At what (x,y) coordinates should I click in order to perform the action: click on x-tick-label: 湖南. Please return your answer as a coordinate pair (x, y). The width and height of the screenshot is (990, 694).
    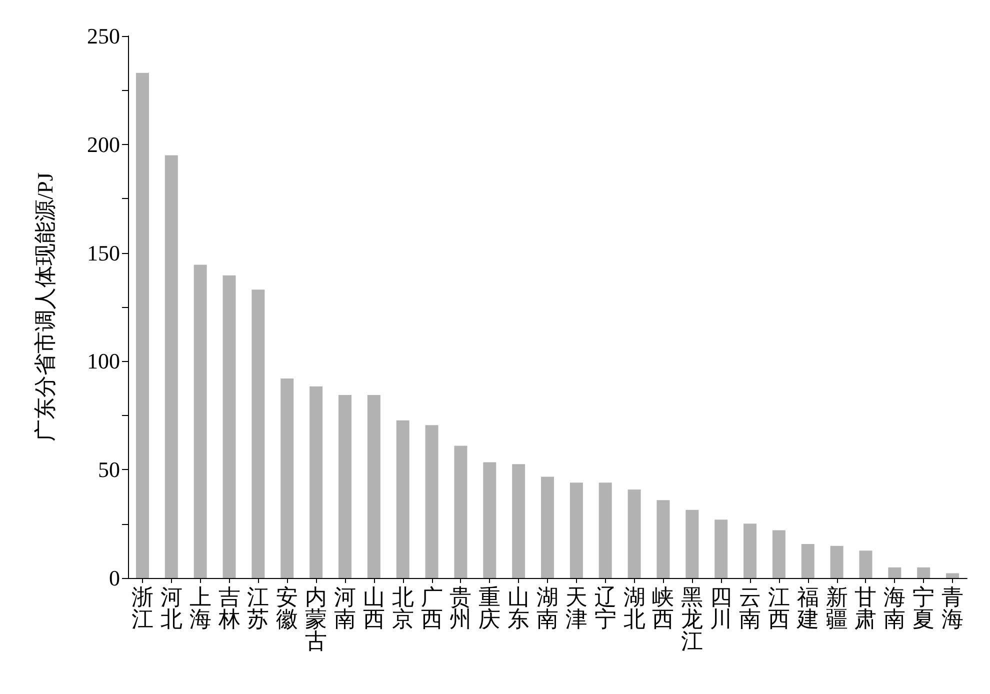
    Looking at the image, I should click on (547, 608).